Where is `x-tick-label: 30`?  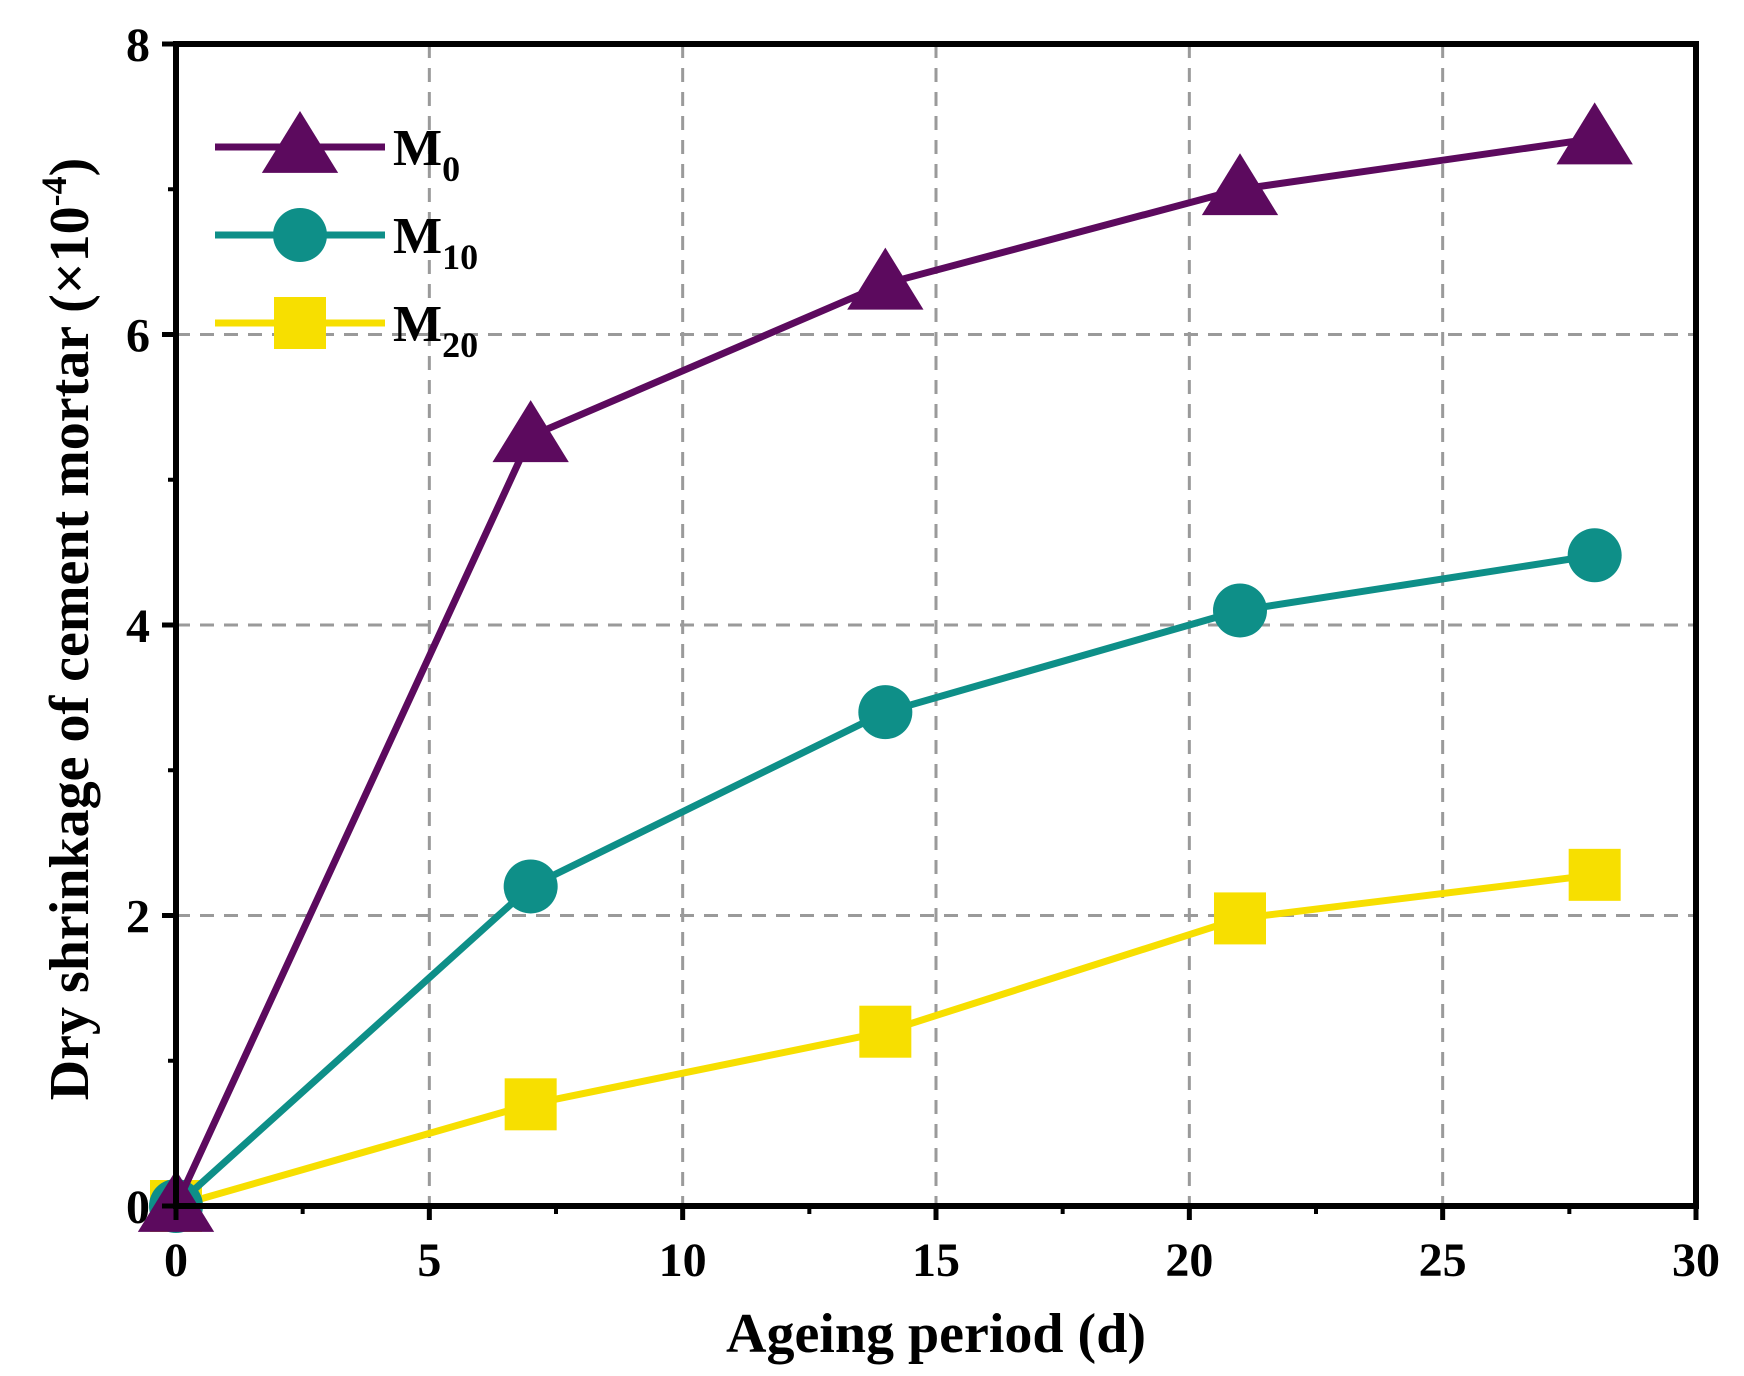 x-tick-label: 30 is located at coordinates (1696, 1260).